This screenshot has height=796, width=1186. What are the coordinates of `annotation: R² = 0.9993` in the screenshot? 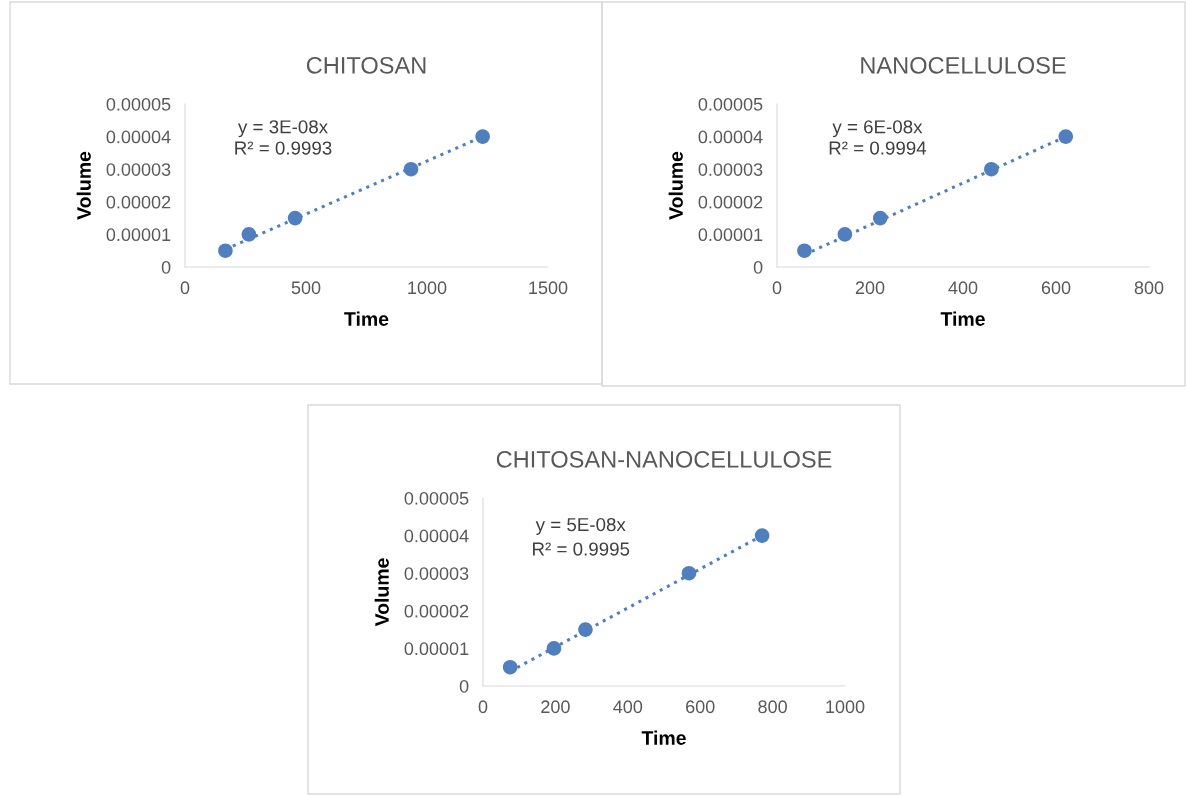 It's located at (283, 148).